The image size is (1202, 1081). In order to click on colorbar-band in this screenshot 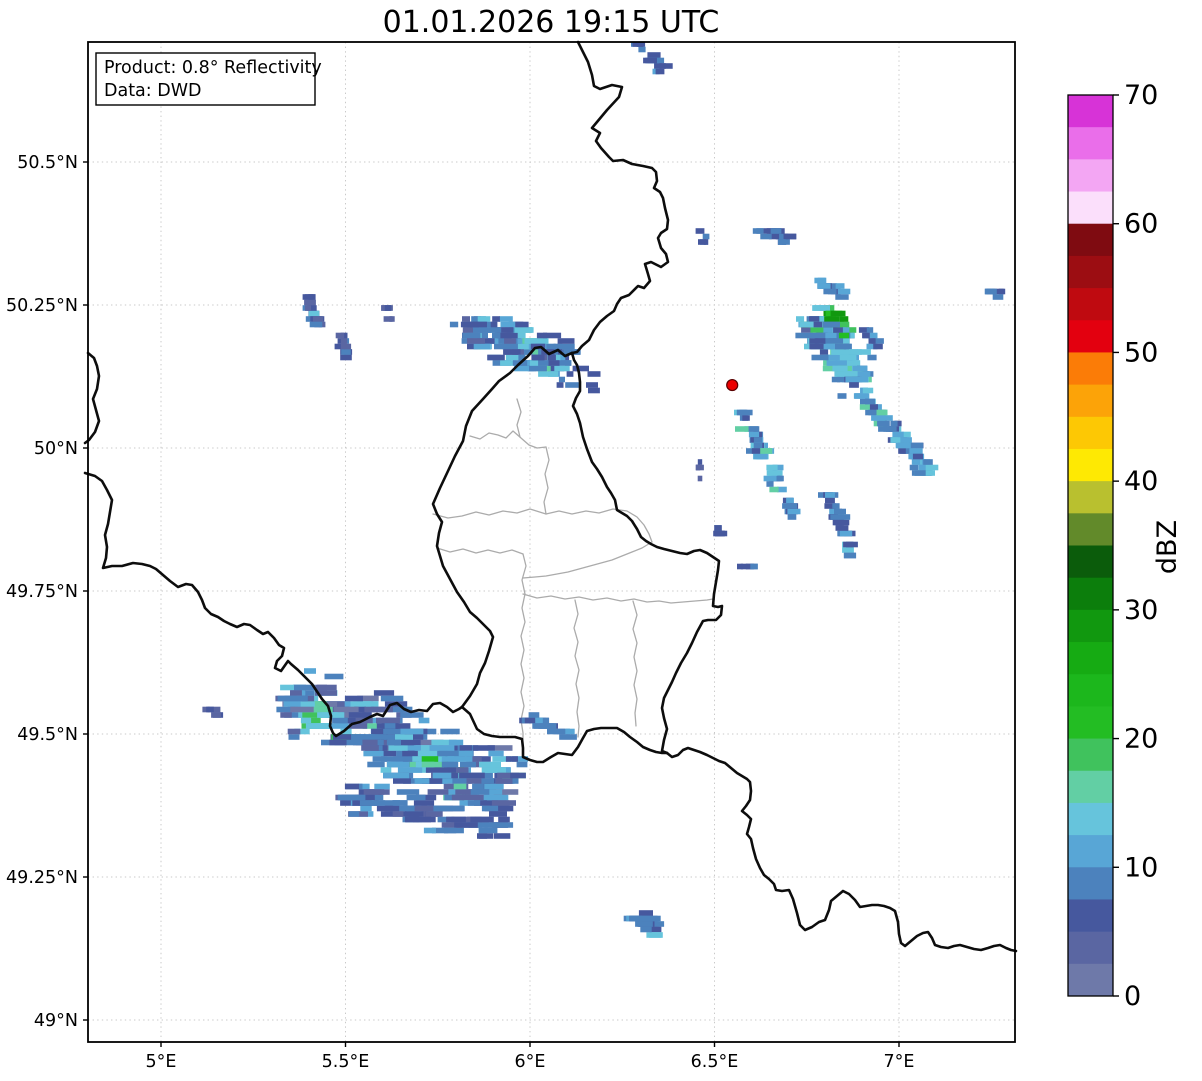, I will do `click(1090, 433)`.